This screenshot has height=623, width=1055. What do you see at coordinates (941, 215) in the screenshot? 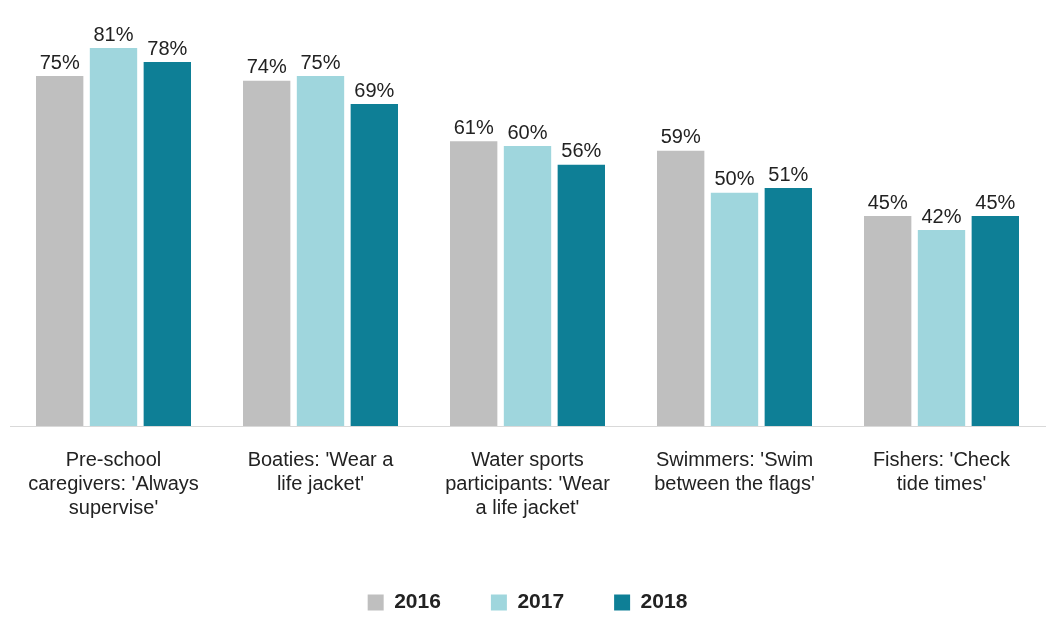
I see `data-label: 42%` at bounding box center [941, 215].